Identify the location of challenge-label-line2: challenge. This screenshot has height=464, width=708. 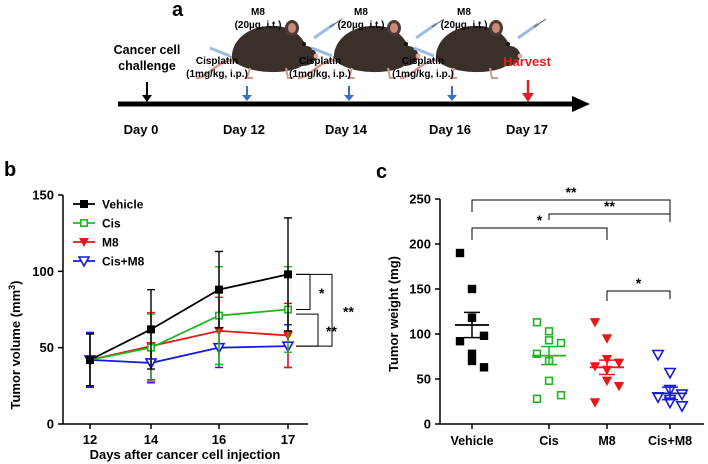
(147, 66).